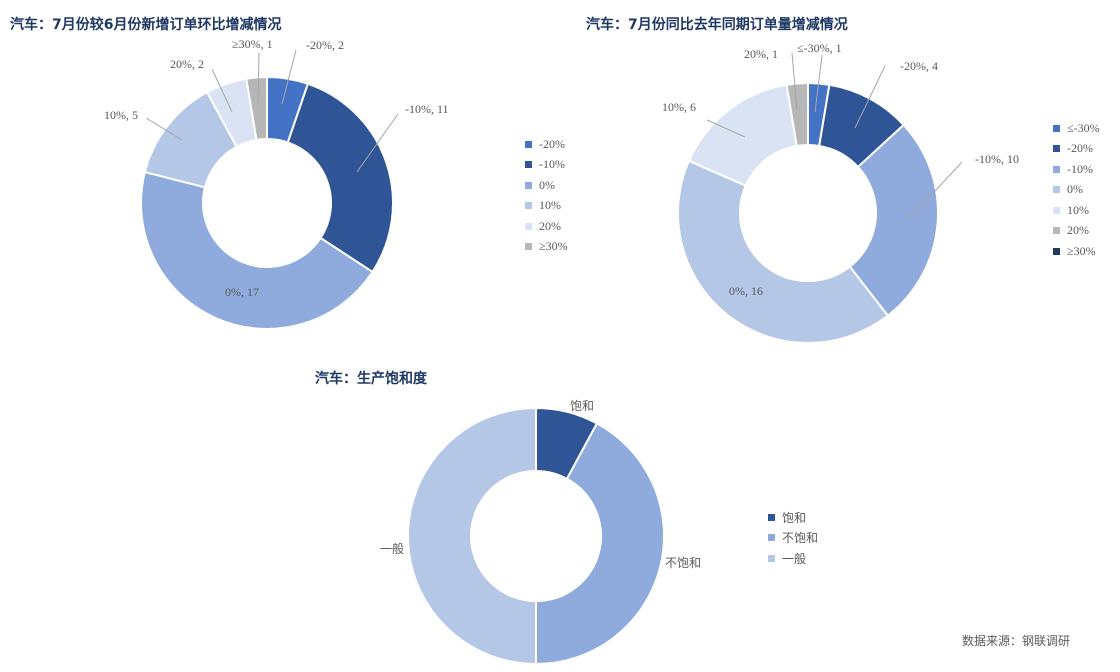  I want to click on chart-2-slice-neg10pct, so click(893, 220).